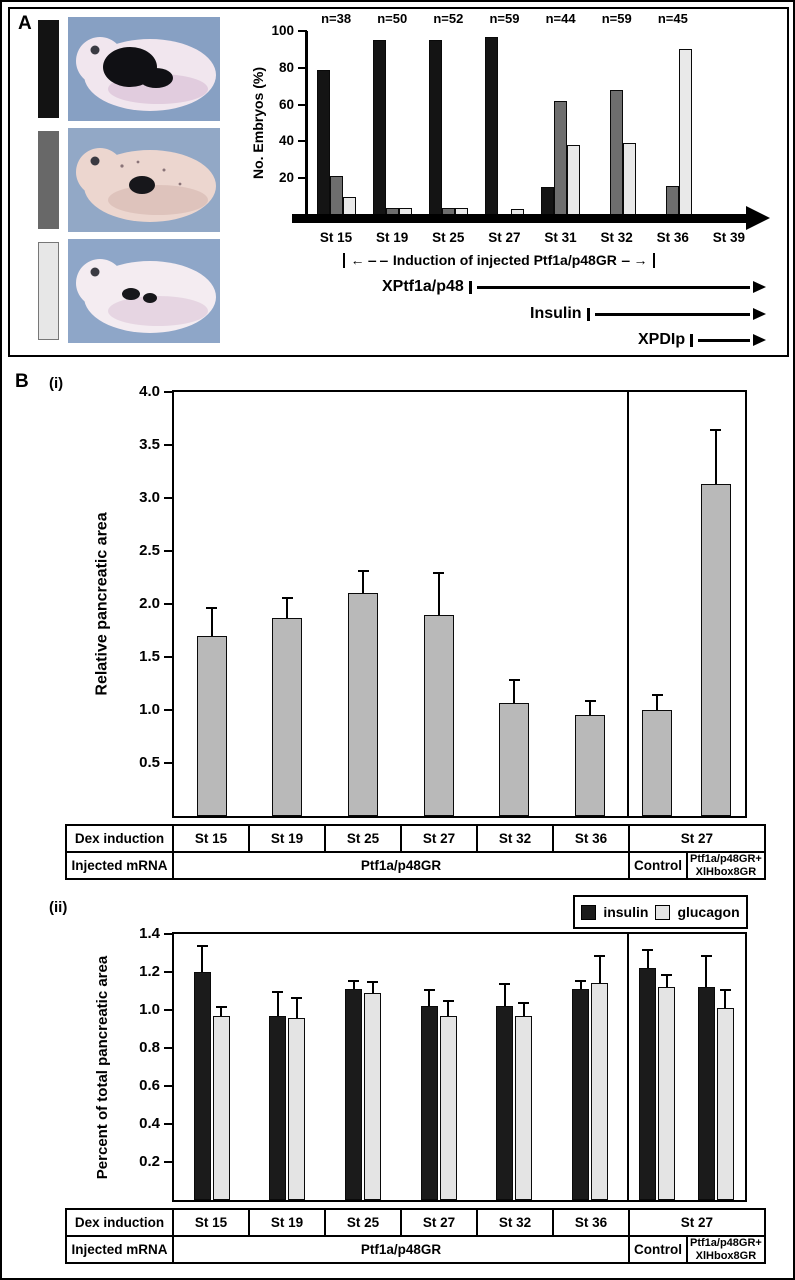  I want to click on y-tick-label: 0.4, so click(149, 1123).